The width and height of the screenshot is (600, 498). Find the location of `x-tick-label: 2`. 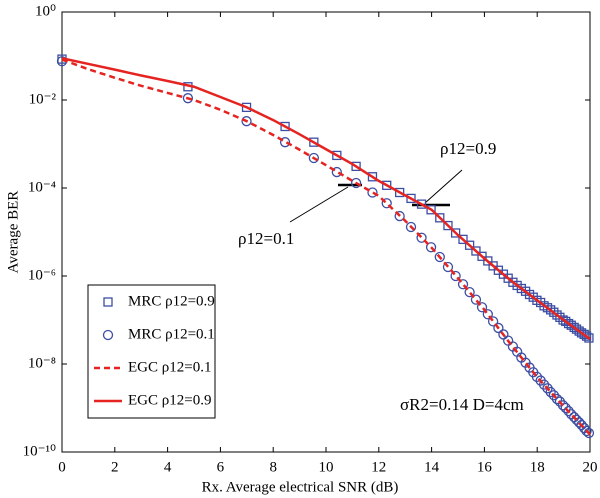

x-tick-label: 2 is located at coordinates (115, 467).